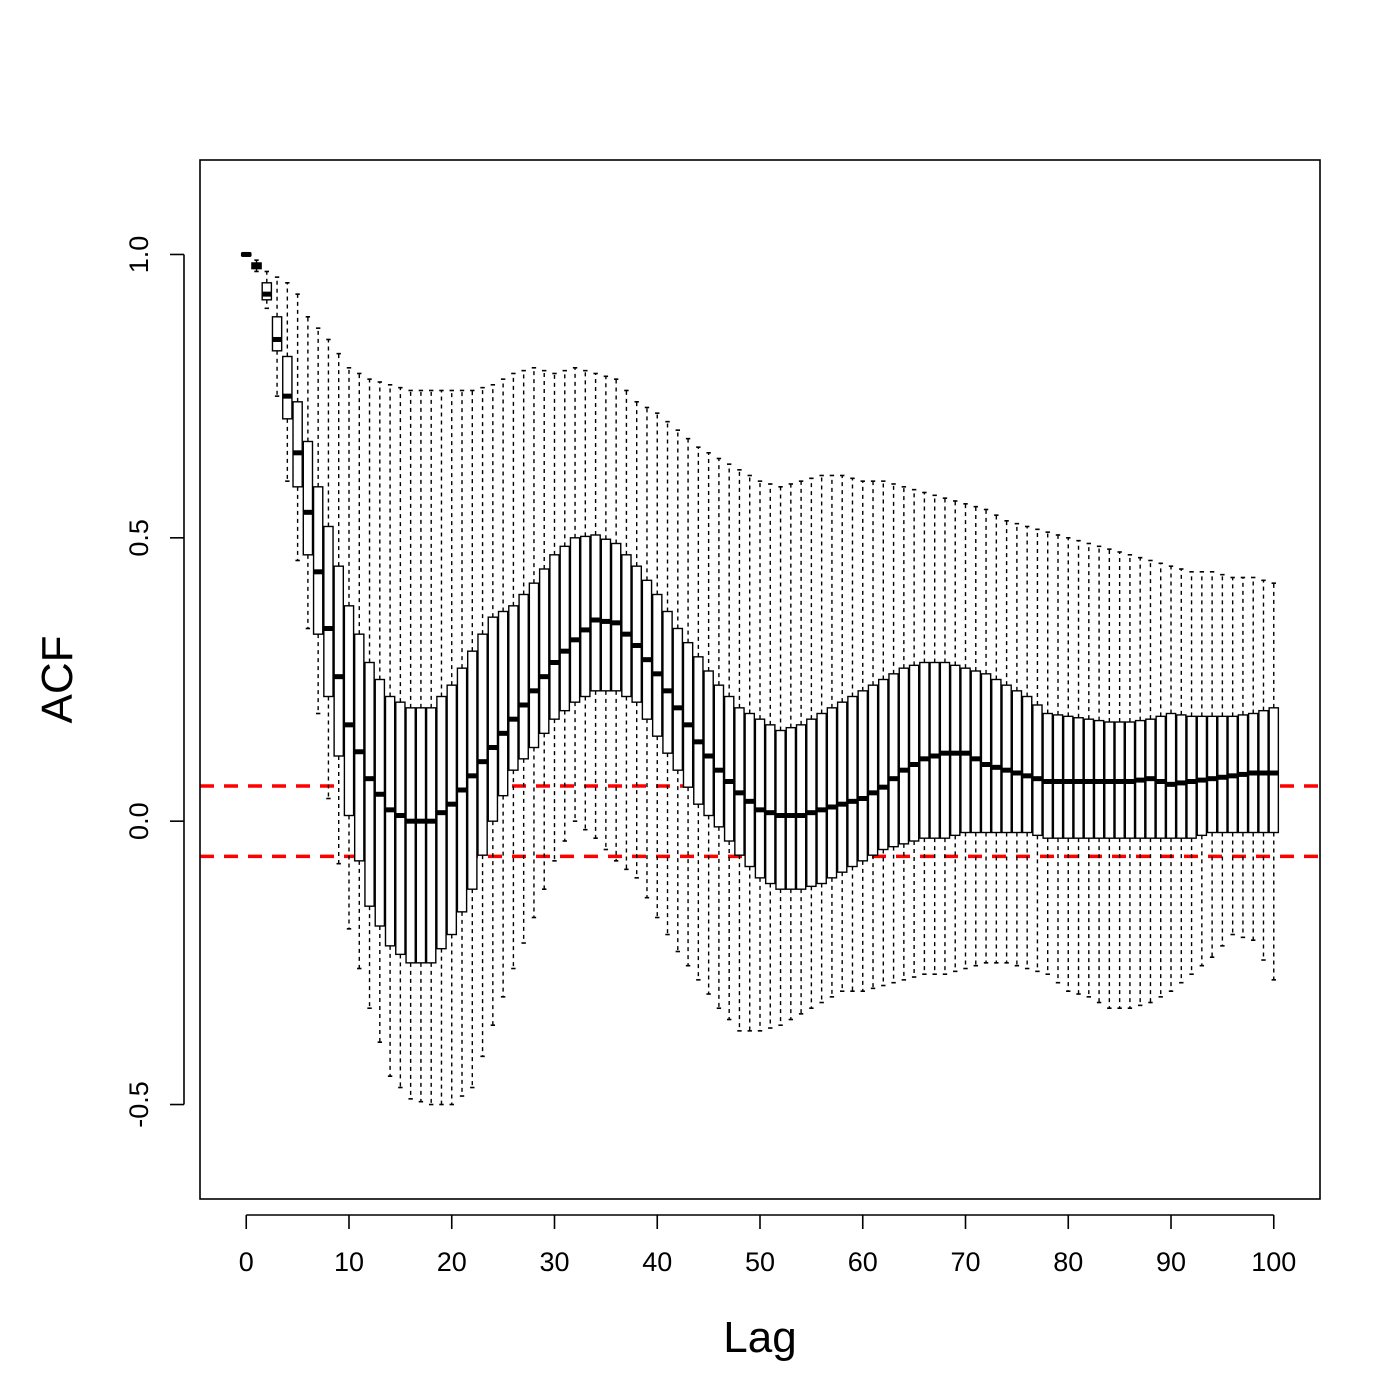  Describe the element at coordinates (139, 538) in the screenshot. I see `y-tick-label-2: 0.5` at that location.